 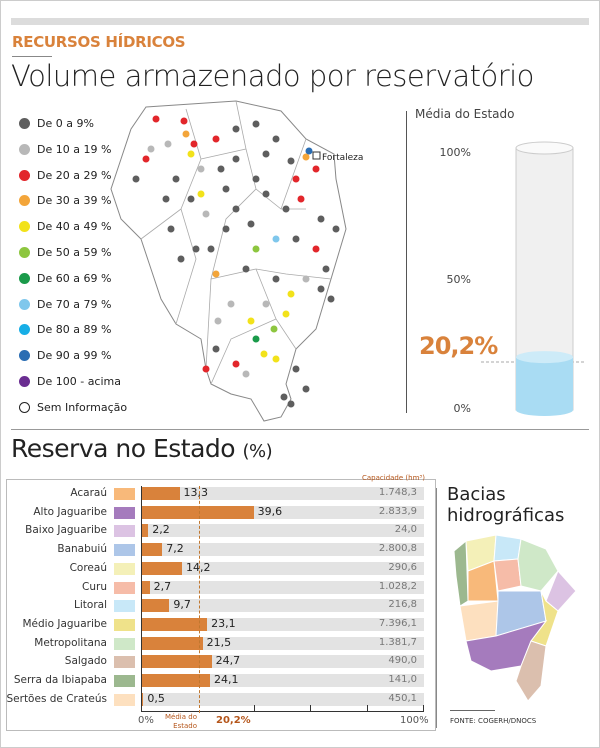 I want to click on basin-sertoes-de-crateus, so click(x=479, y=621).